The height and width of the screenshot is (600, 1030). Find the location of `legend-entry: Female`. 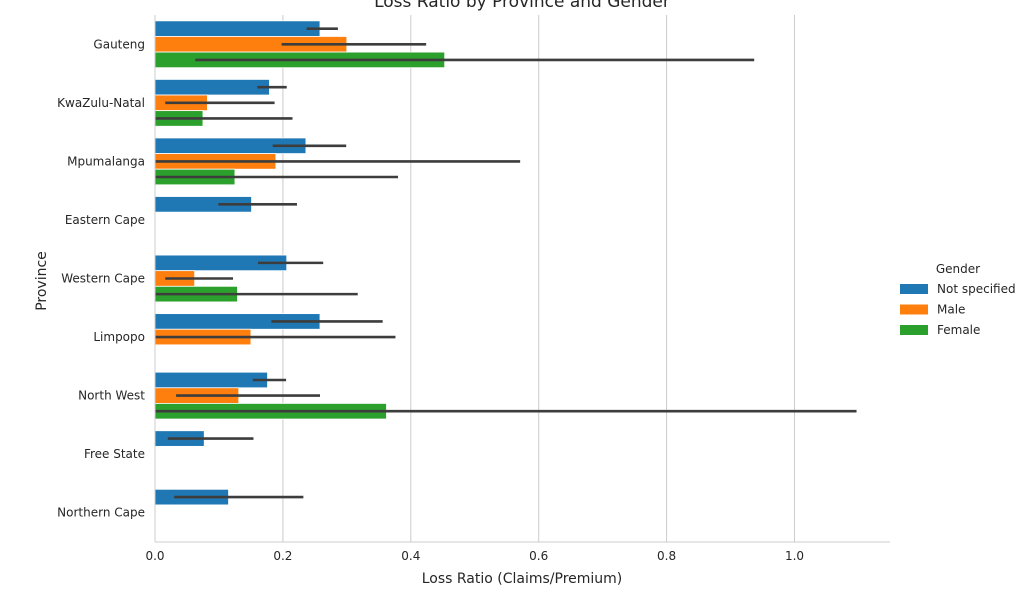

legend-entry: Female is located at coordinates (958, 330).